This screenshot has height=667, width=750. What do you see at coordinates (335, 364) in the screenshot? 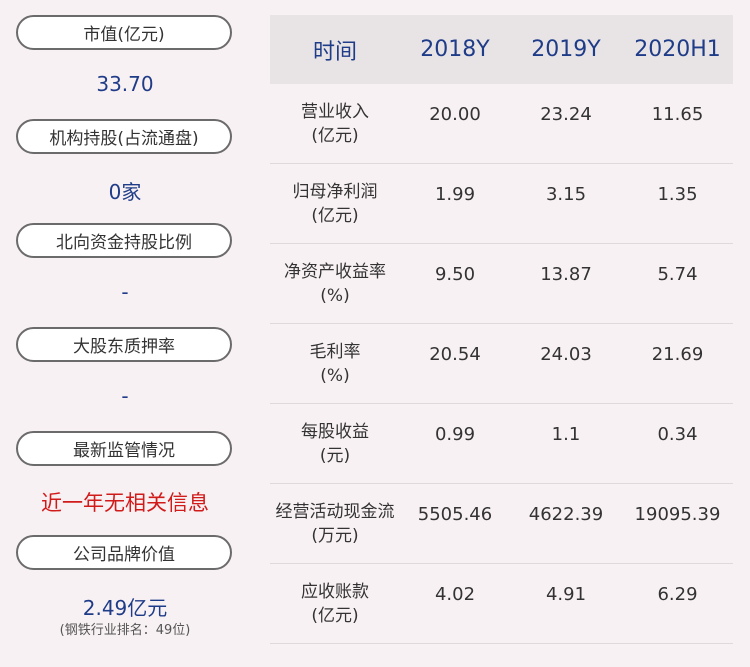
I see `row-label: 毛利率 (%)` at bounding box center [335, 364].